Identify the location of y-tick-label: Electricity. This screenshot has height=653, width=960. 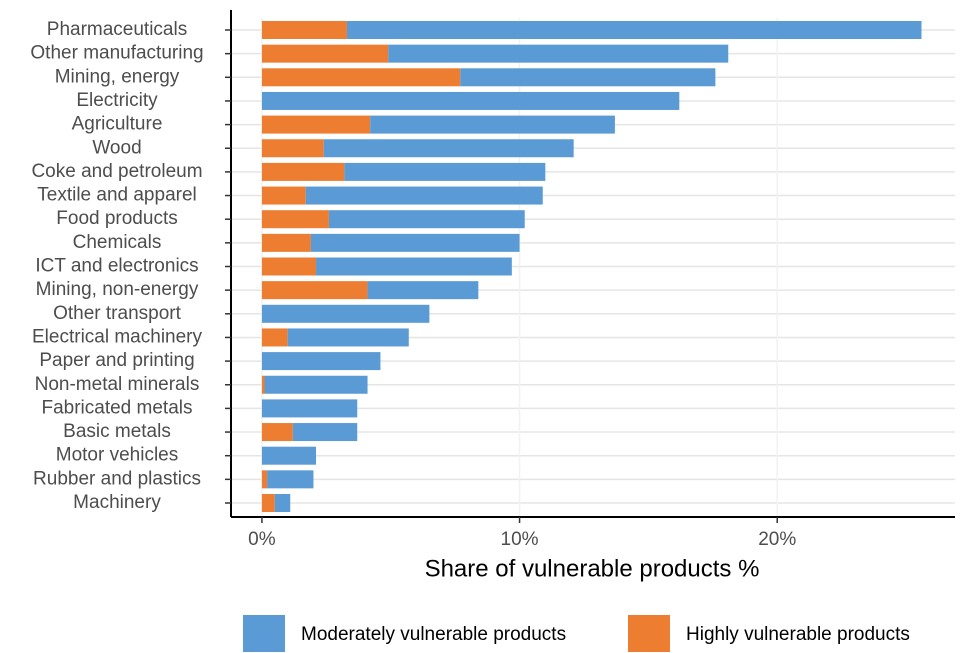
(117, 100).